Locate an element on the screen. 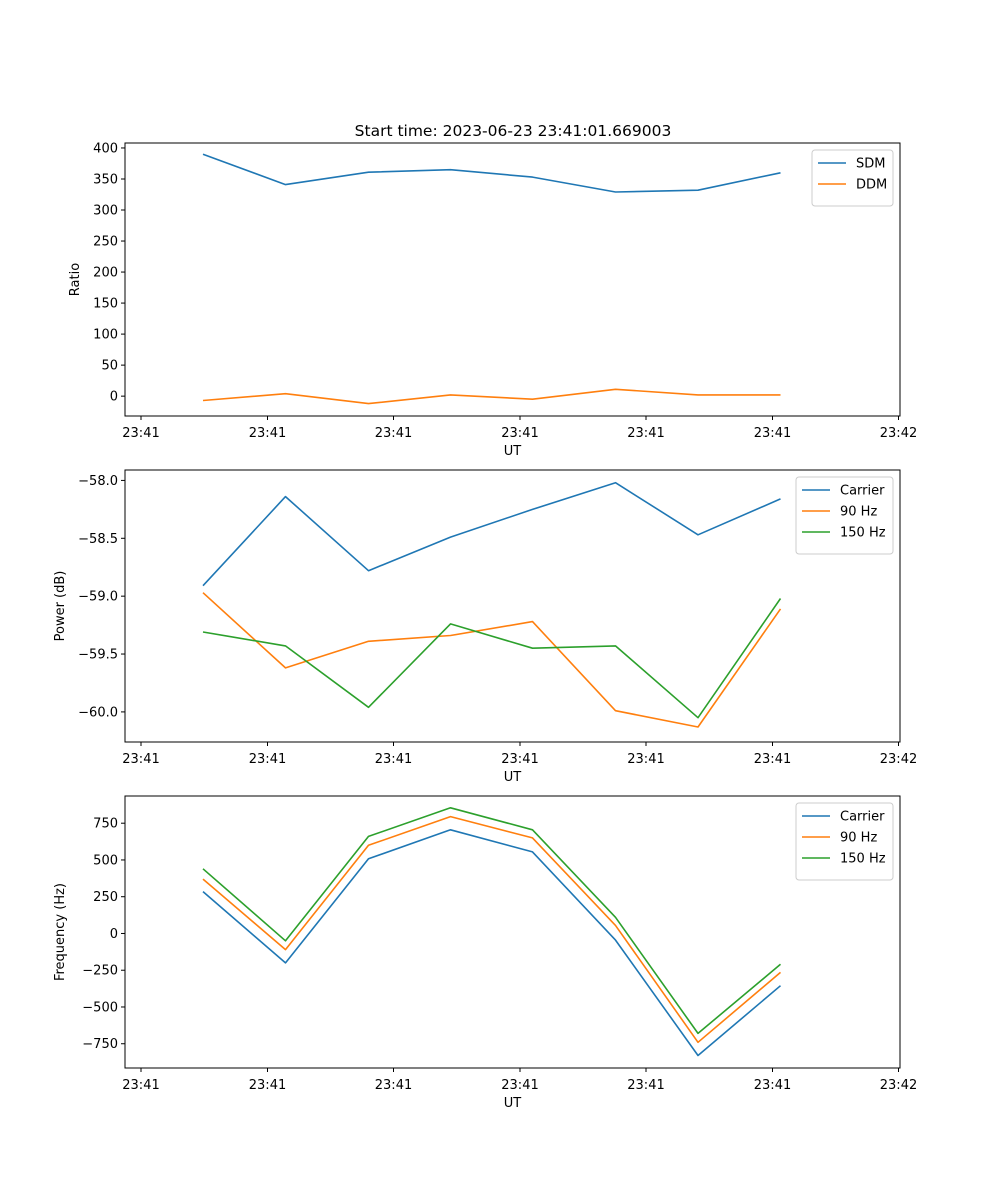 The image size is (1000, 1200). y-tick-label: −250 is located at coordinates (100, 971).